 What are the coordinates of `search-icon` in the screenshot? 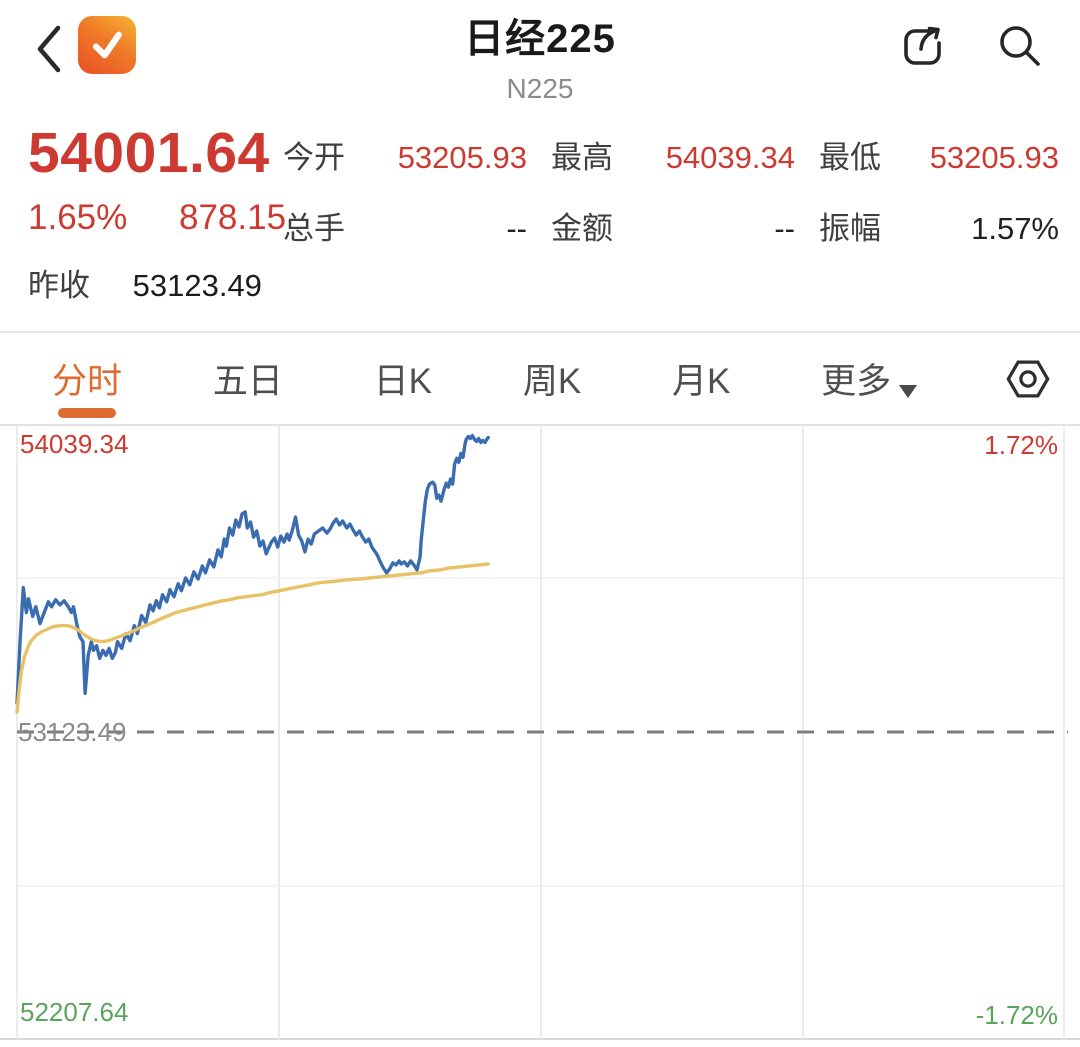 It's located at (1020, 46).